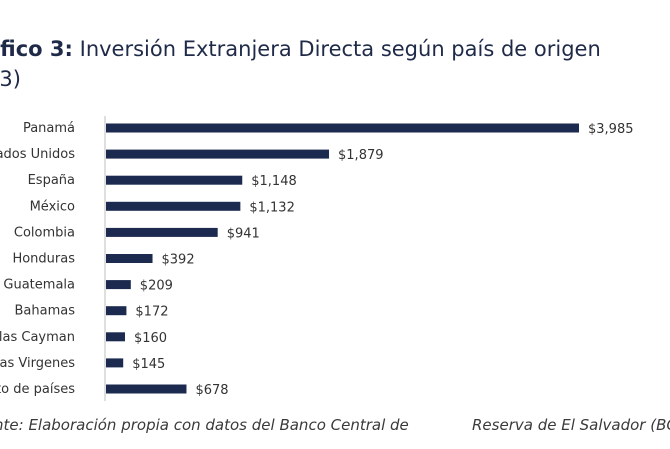 This screenshot has height=449, width=670. What do you see at coordinates (43, 259) in the screenshot?
I see `category-label: Honduras` at bounding box center [43, 259].